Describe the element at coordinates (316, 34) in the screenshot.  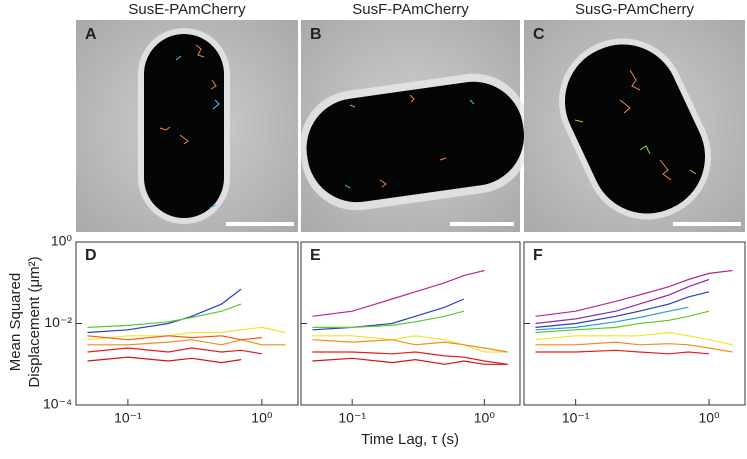
I see `panel-letter: B` at that location.